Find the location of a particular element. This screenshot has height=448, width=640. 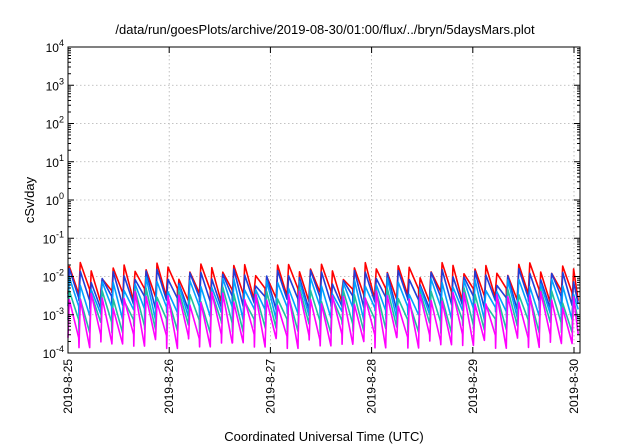

y-tick-label: 10⁰ is located at coordinates (55, 199).